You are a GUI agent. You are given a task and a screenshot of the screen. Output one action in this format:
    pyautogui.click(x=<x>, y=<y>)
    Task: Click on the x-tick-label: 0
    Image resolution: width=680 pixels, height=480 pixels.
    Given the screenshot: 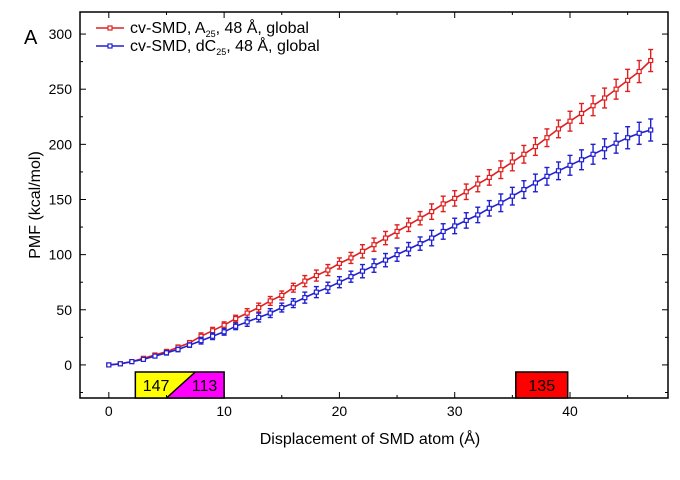 What is the action you would take?
    pyautogui.click(x=109, y=411)
    